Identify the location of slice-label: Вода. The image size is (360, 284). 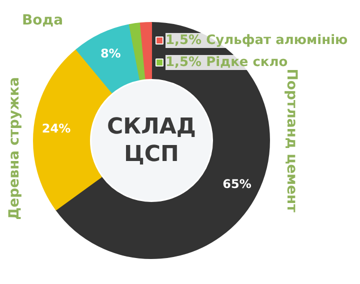
(43, 20).